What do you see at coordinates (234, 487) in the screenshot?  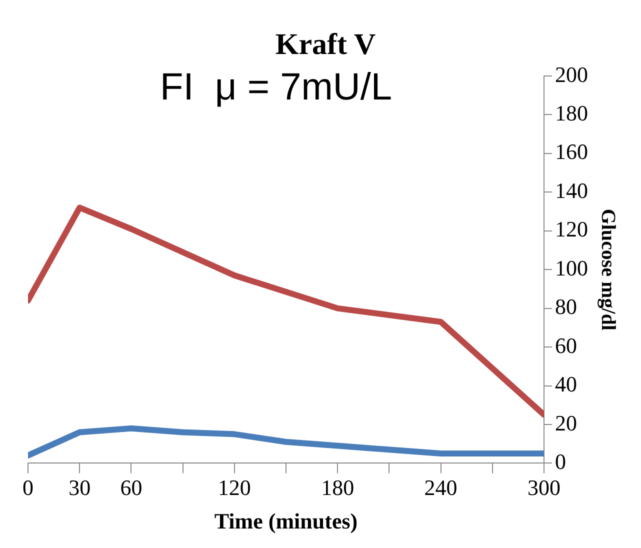 I see `x-tick-label: 120` at bounding box center [234, 487].